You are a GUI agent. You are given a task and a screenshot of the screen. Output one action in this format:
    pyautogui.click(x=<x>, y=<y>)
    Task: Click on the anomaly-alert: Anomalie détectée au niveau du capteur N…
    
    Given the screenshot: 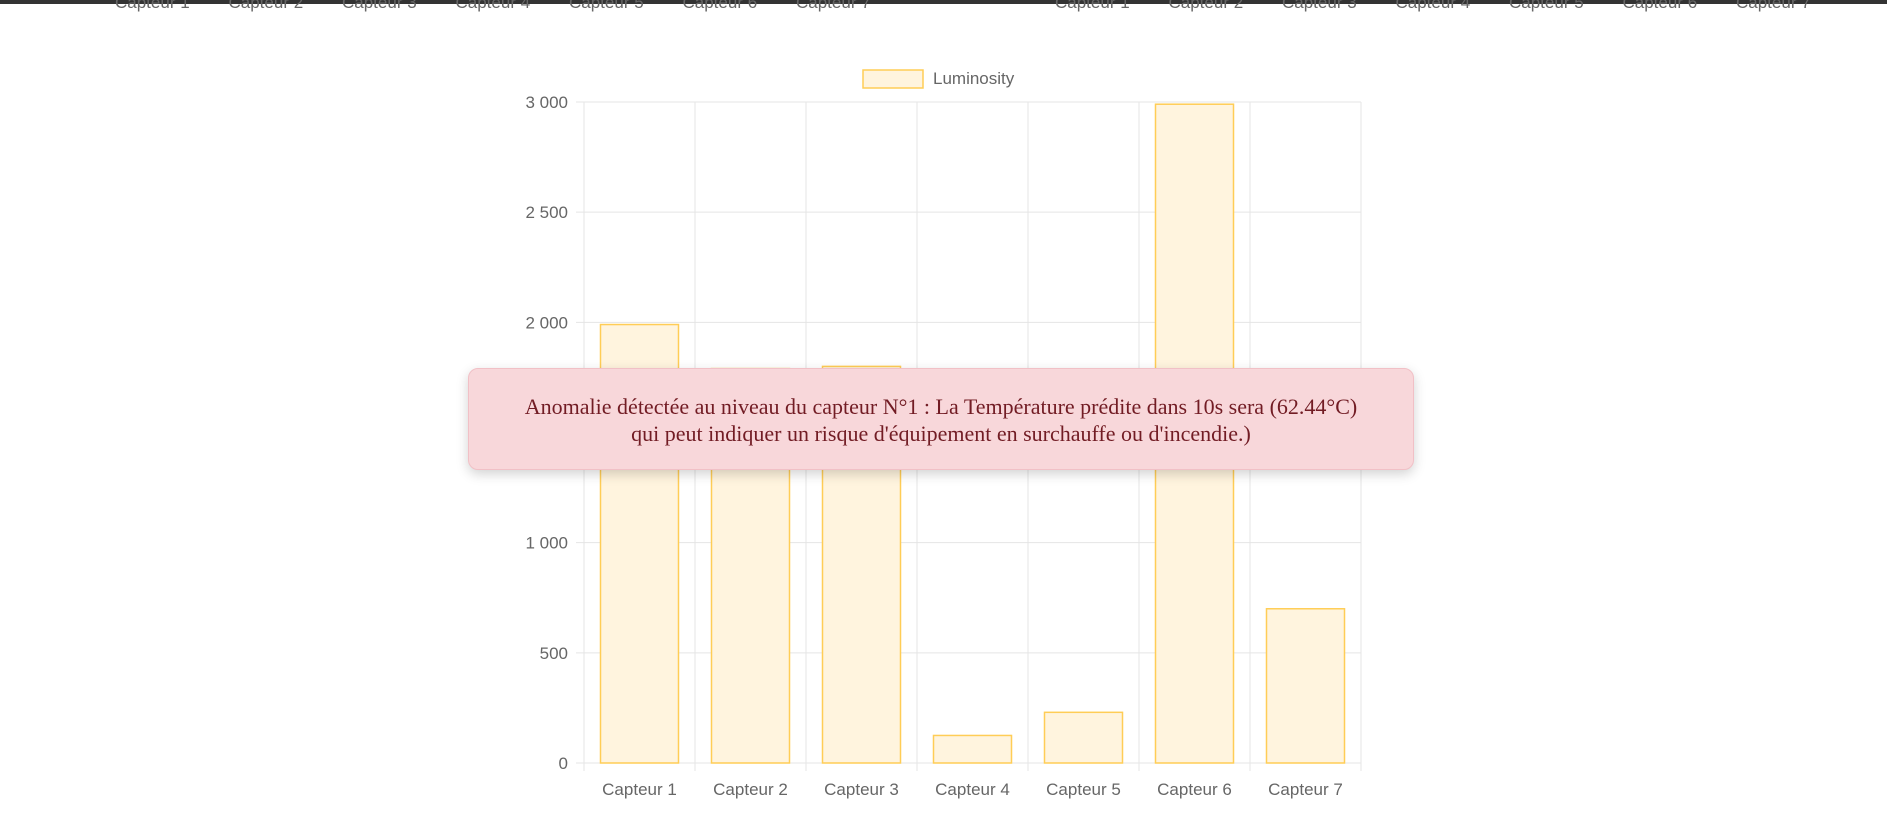 What is the action you would take?
    pyautogui.click(x=941, y=419)
    